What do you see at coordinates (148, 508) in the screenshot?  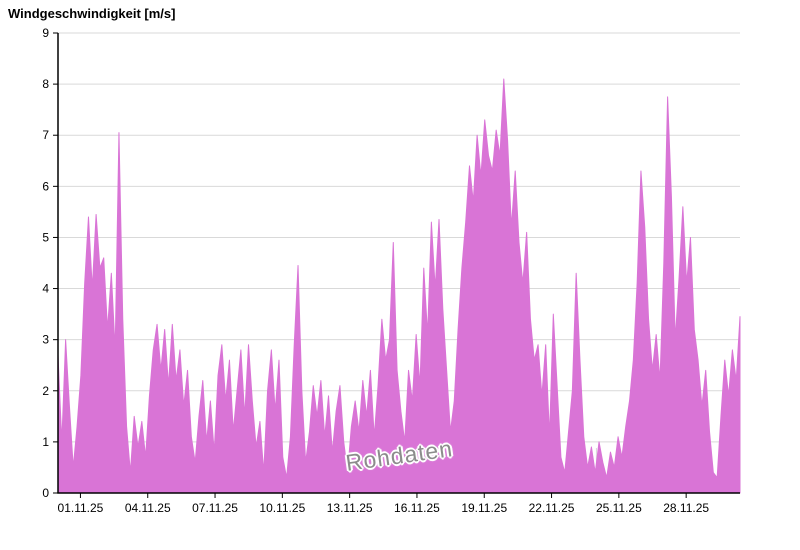 I see `x-tick-label: 04.11.25` at bounding box center [148, 508].